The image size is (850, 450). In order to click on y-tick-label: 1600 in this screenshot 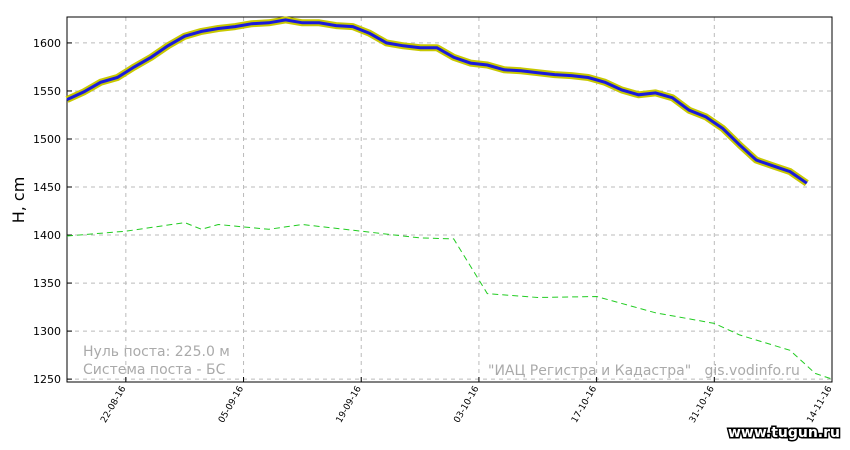, I will do `click(47, 43)`.